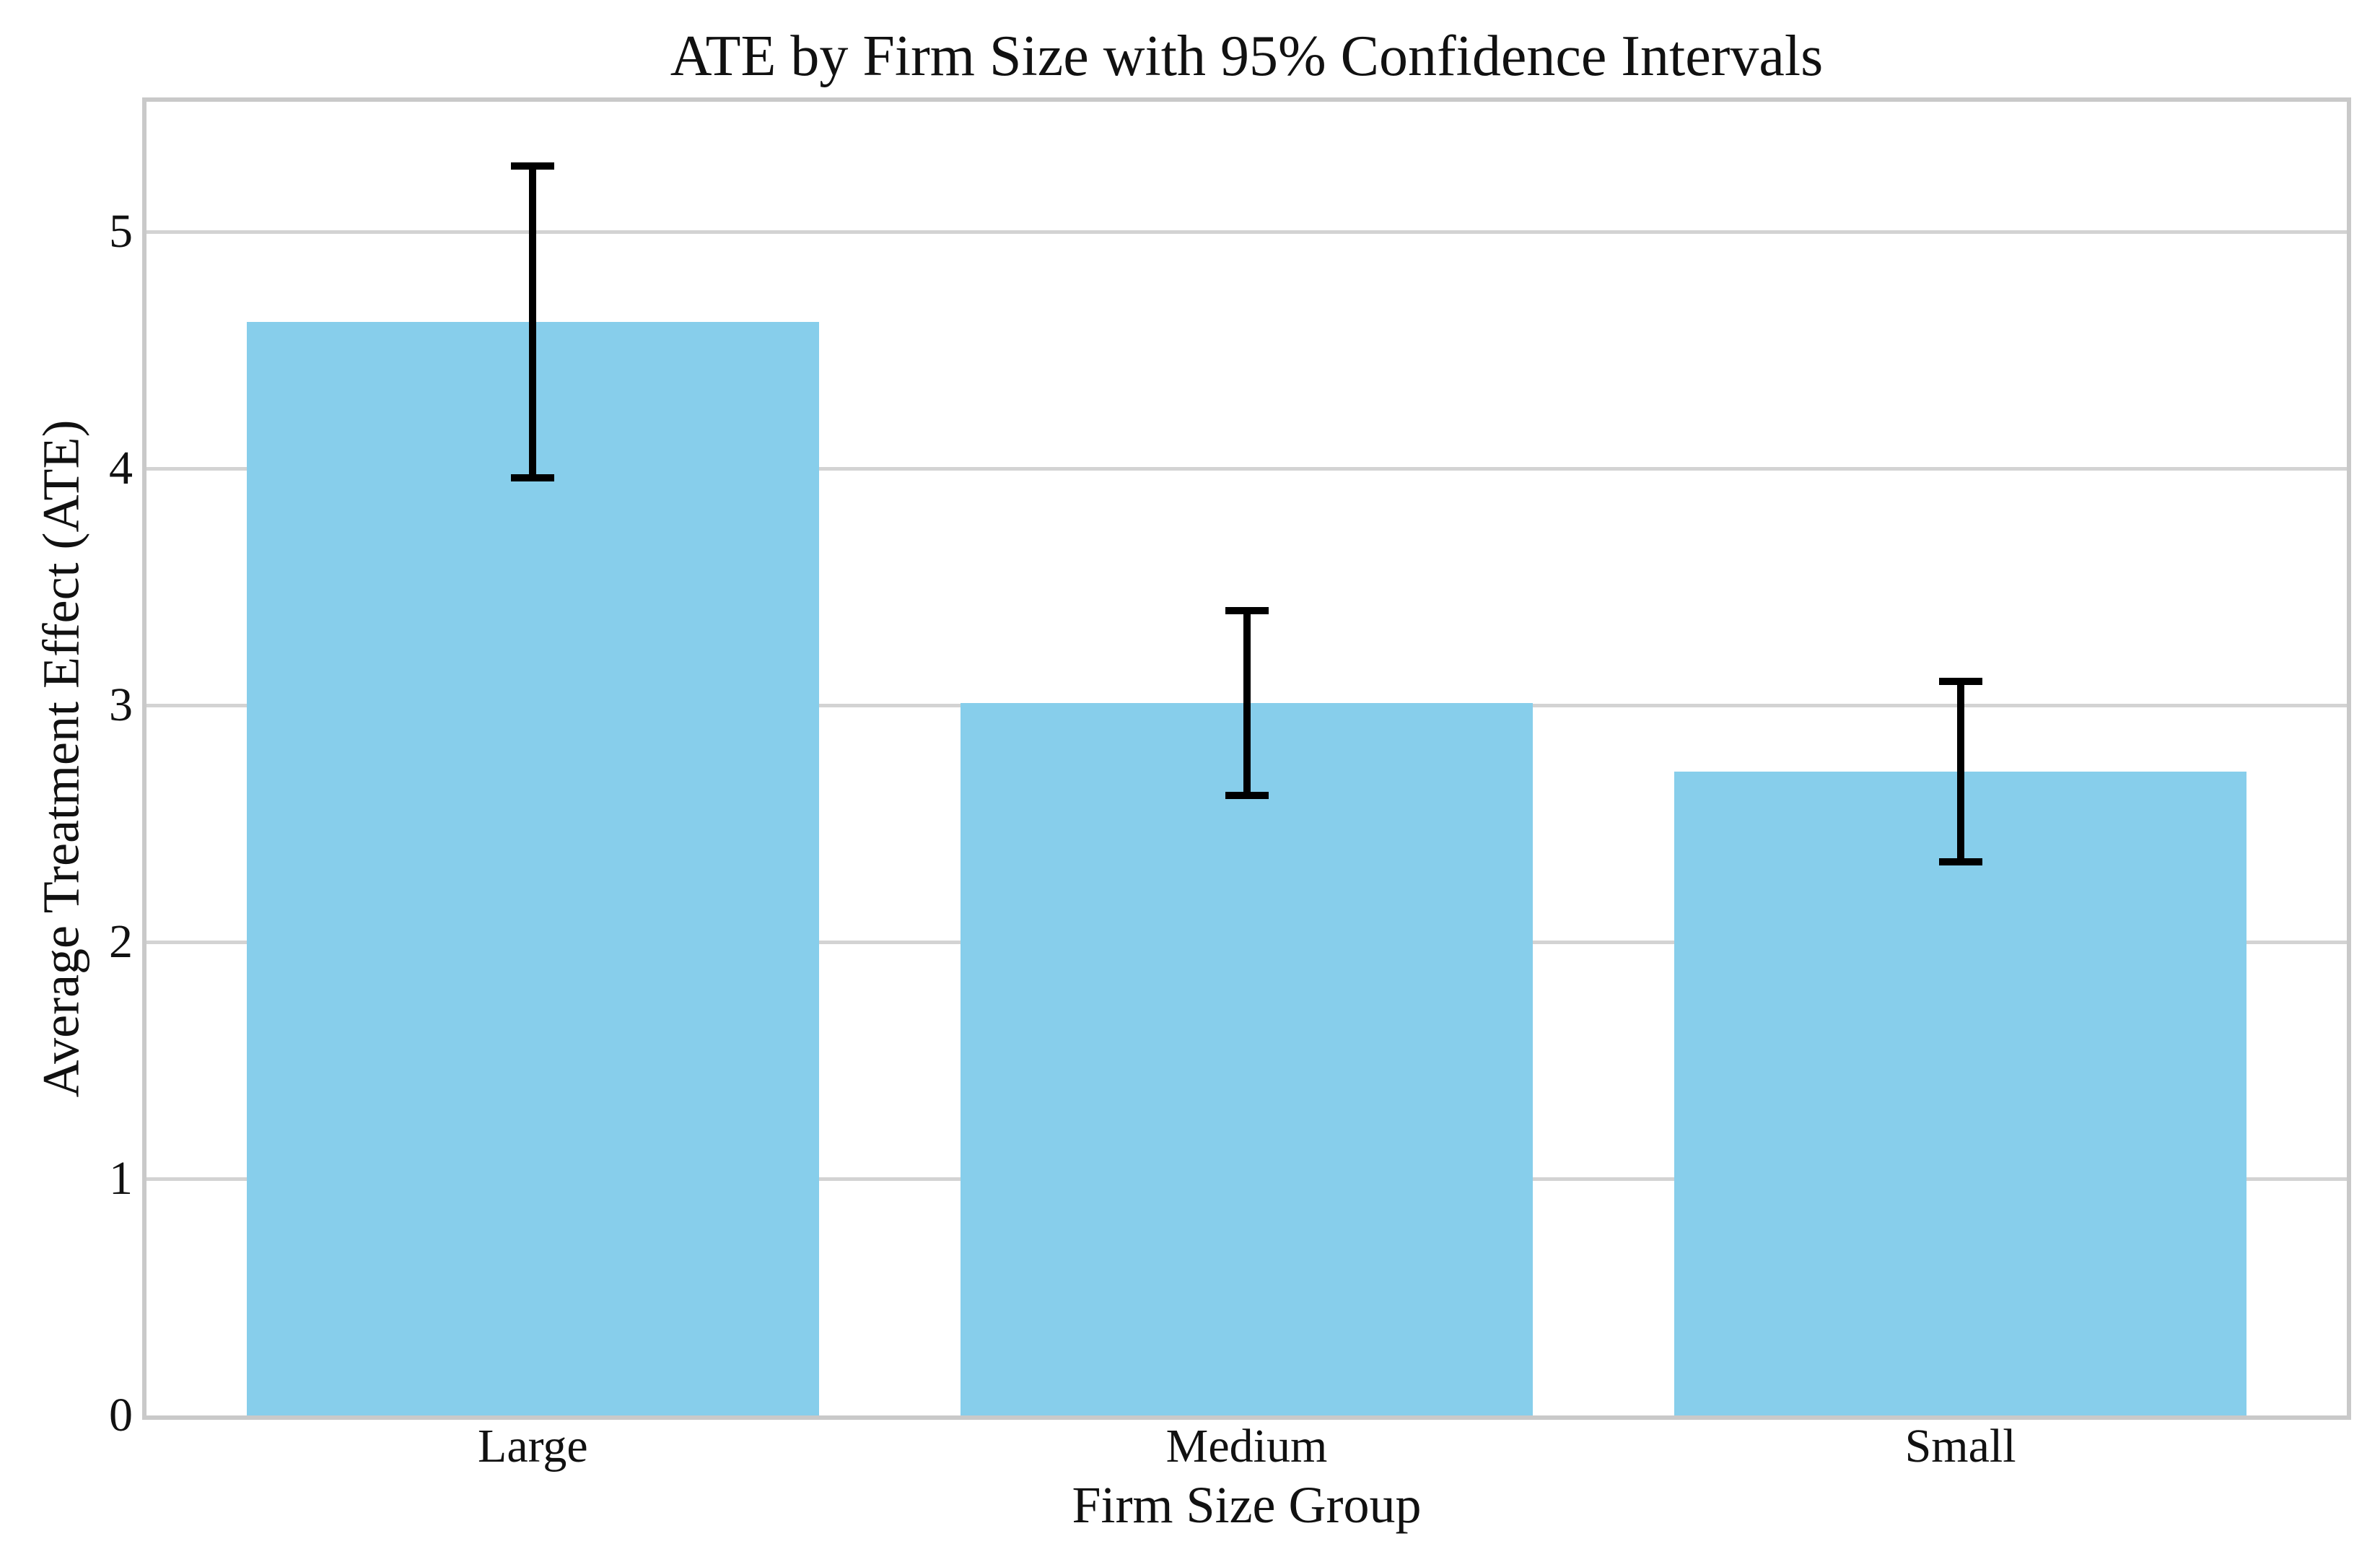 The height and width of the screenshot is (1562, 2380). Describe the element at coordinates (121, 942) in the screenshot. I see `y-tick-label-2: 2` at that location.